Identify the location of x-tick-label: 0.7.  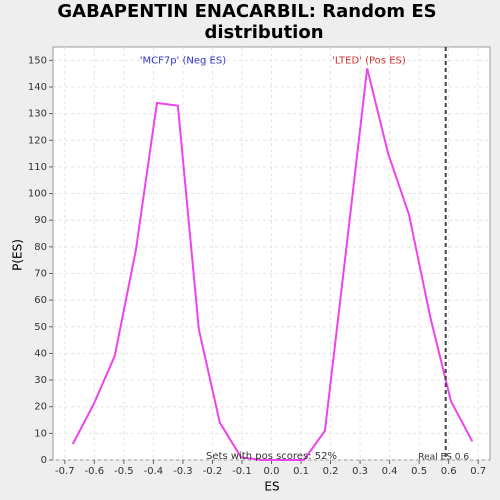
(478, 471).